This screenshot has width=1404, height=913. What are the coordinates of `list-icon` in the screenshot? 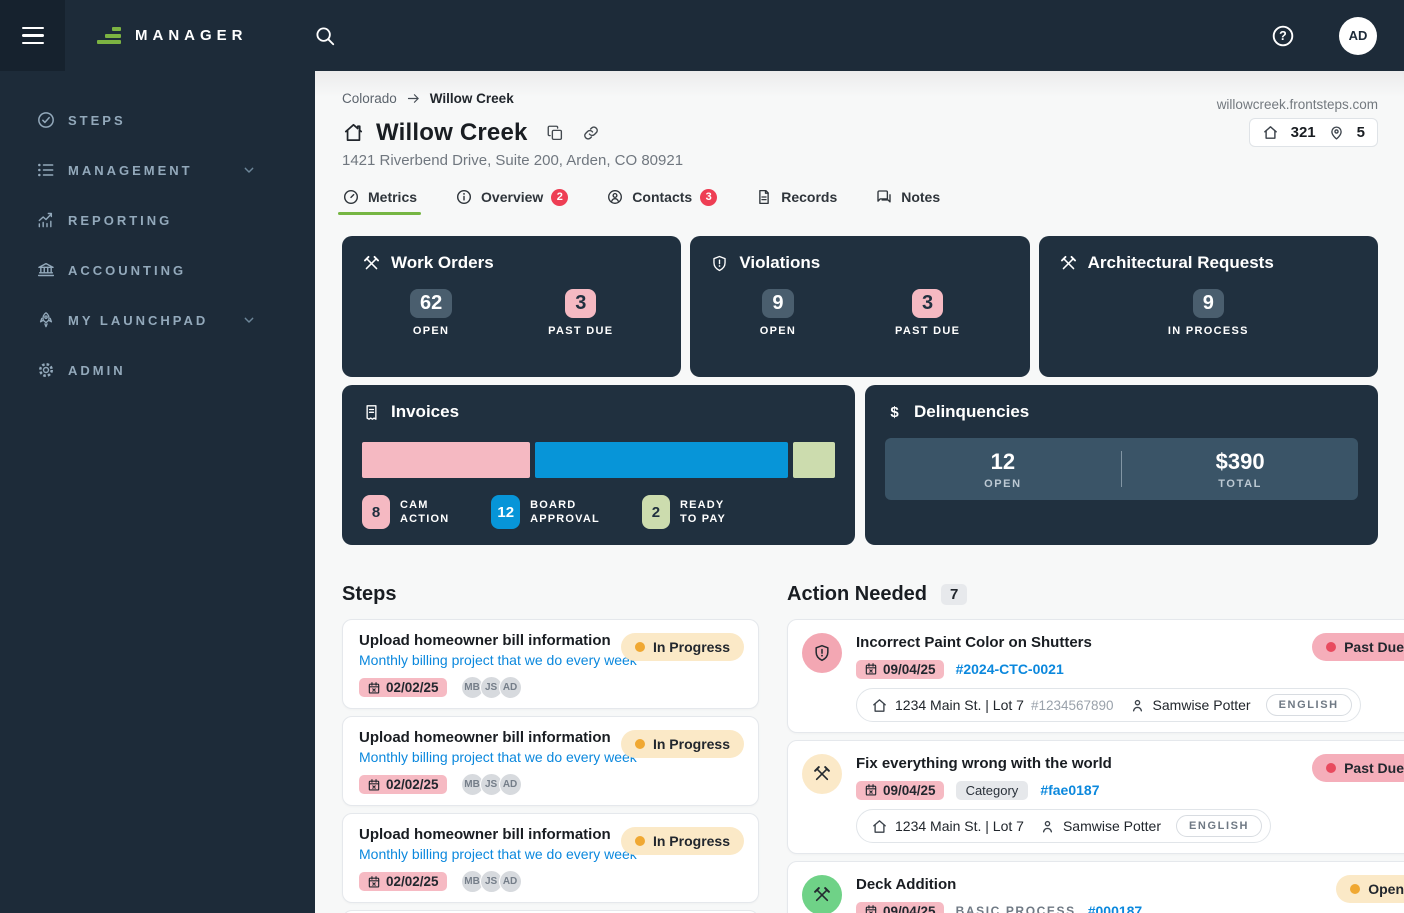 It's located at (46, 170).